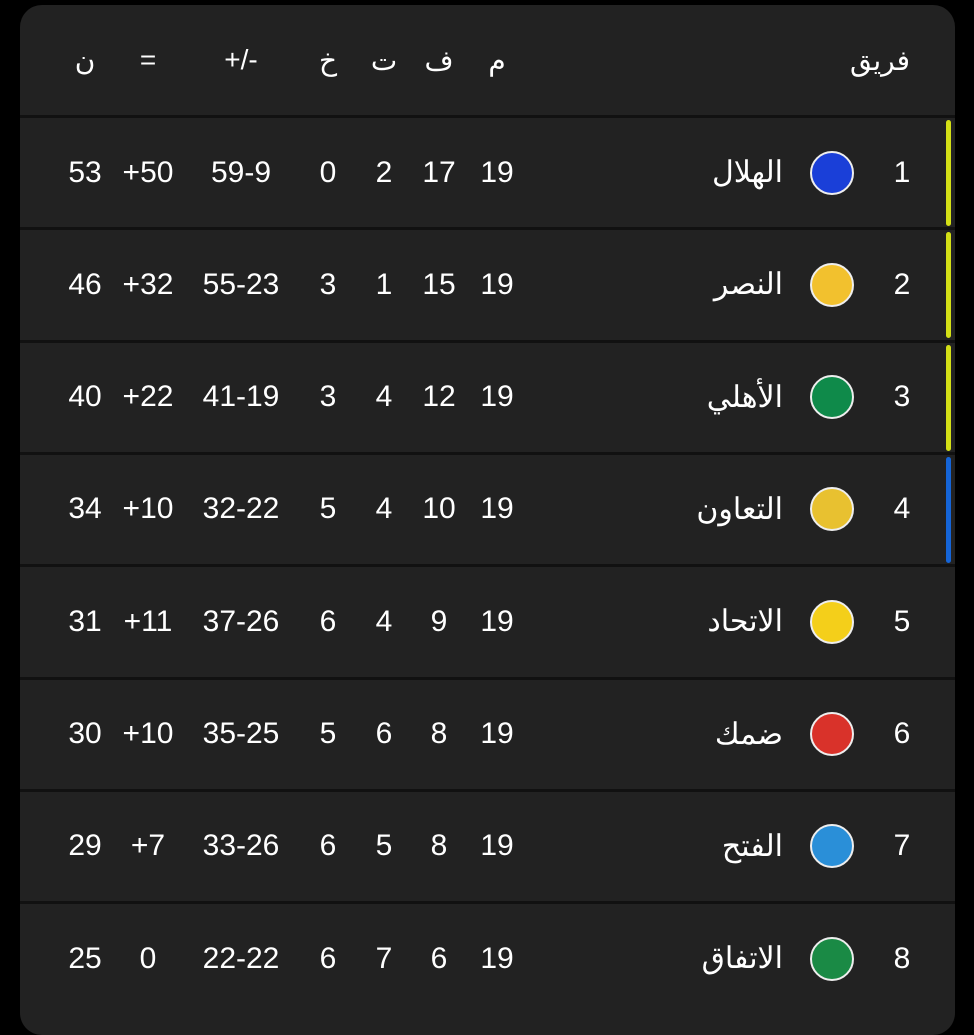 The image size is (974, 1035). Describe the element at coordinates (148, 621) in the screenshot. I see `diff-cell: +11` at that location.